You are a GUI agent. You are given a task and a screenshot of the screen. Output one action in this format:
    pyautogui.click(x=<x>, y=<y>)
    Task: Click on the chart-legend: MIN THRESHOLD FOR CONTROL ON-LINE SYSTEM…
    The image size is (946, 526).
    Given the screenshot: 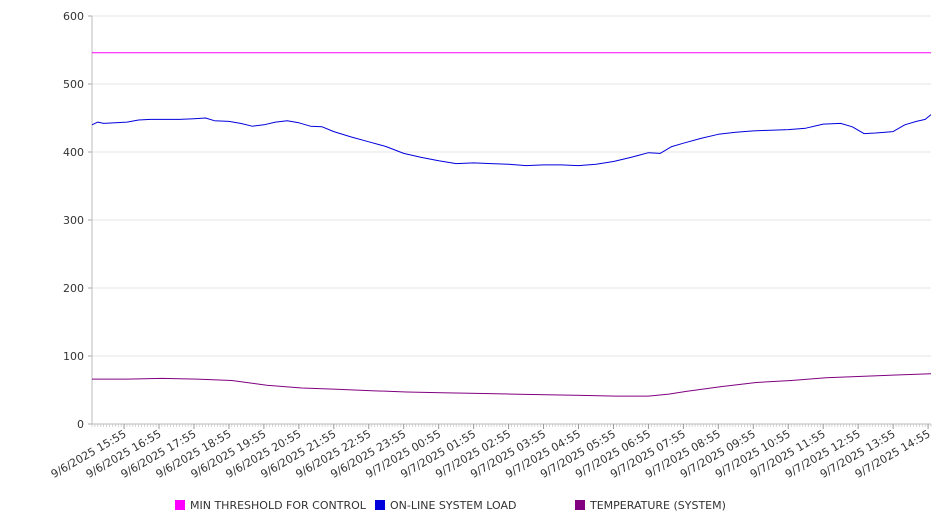 What is the action you would take?
    pyautogui.click(x=473, y=506)
    